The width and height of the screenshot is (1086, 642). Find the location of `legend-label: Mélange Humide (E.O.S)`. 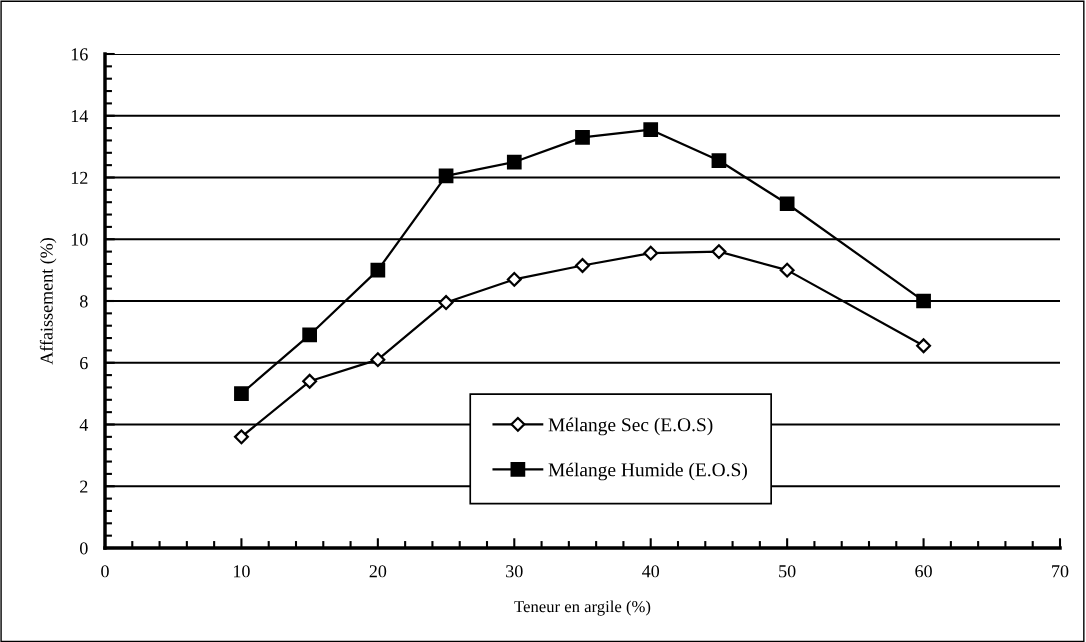

legend-label: Mélange Humide (E.O.S) is located at coordinates (647, 471).